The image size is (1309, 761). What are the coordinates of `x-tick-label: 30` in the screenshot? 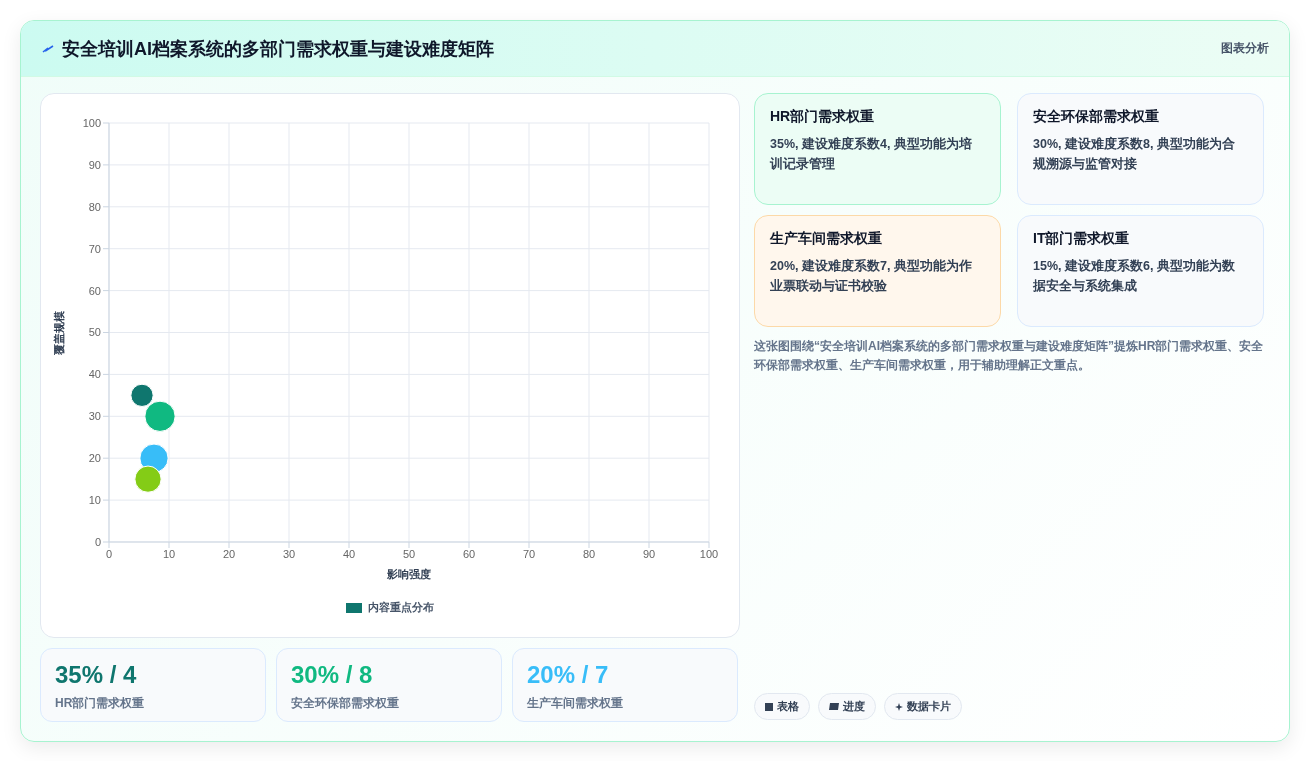 It's located at (289, 553).